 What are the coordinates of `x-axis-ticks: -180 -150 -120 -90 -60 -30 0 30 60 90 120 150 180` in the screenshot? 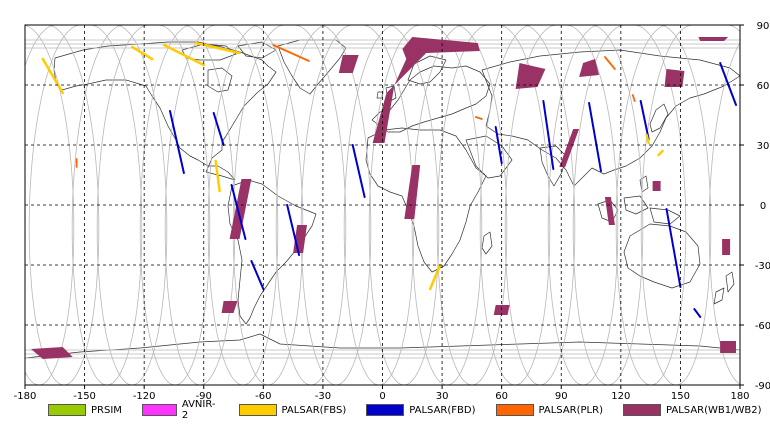 It's located at (382, 393).